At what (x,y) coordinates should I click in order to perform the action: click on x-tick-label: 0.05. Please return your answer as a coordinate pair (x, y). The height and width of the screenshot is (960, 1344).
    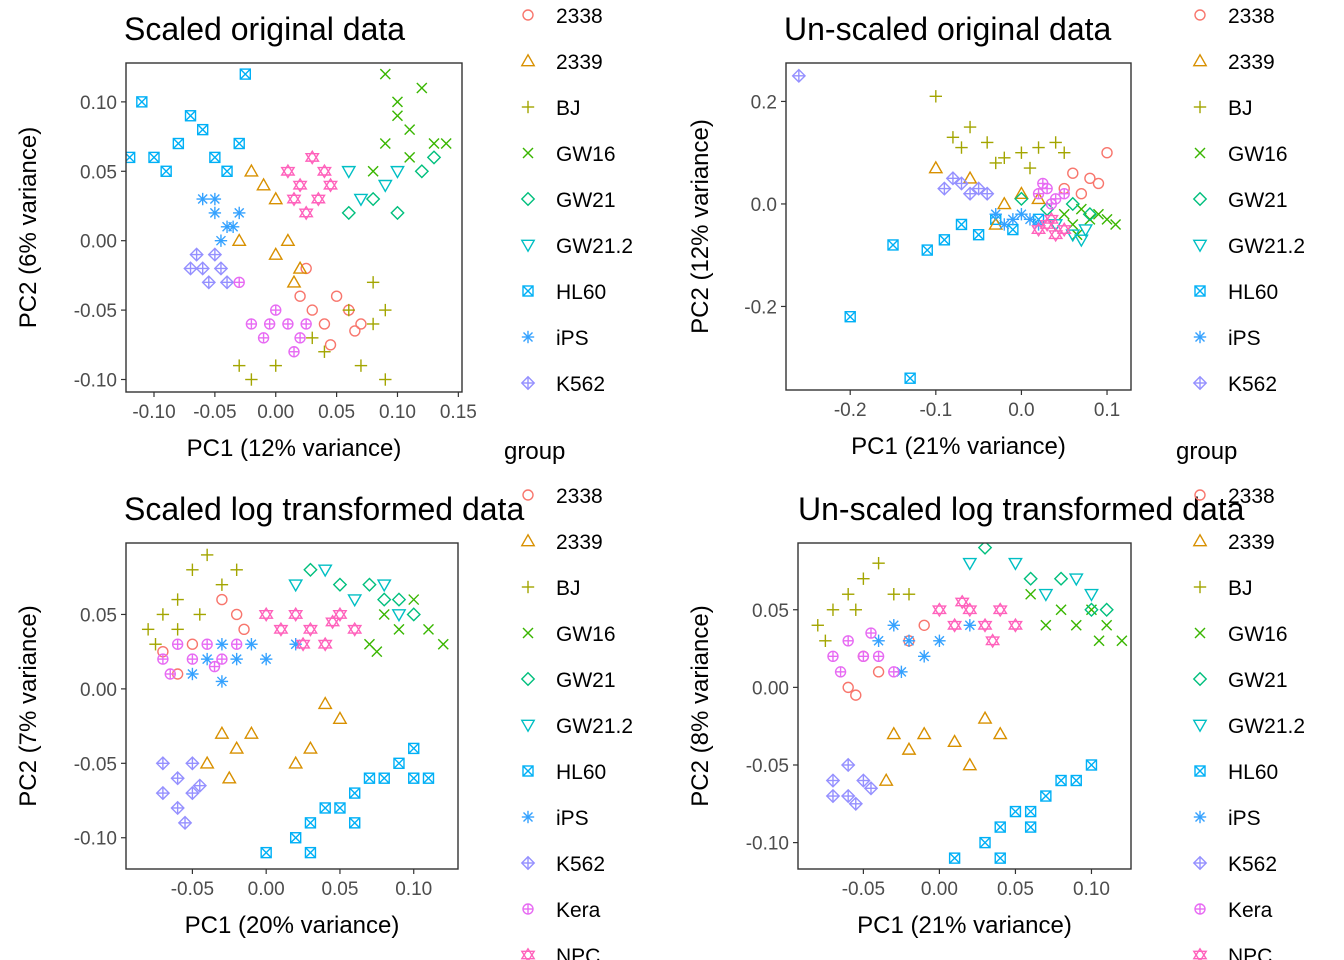
    Looking at the image, I should click on (339, 889).